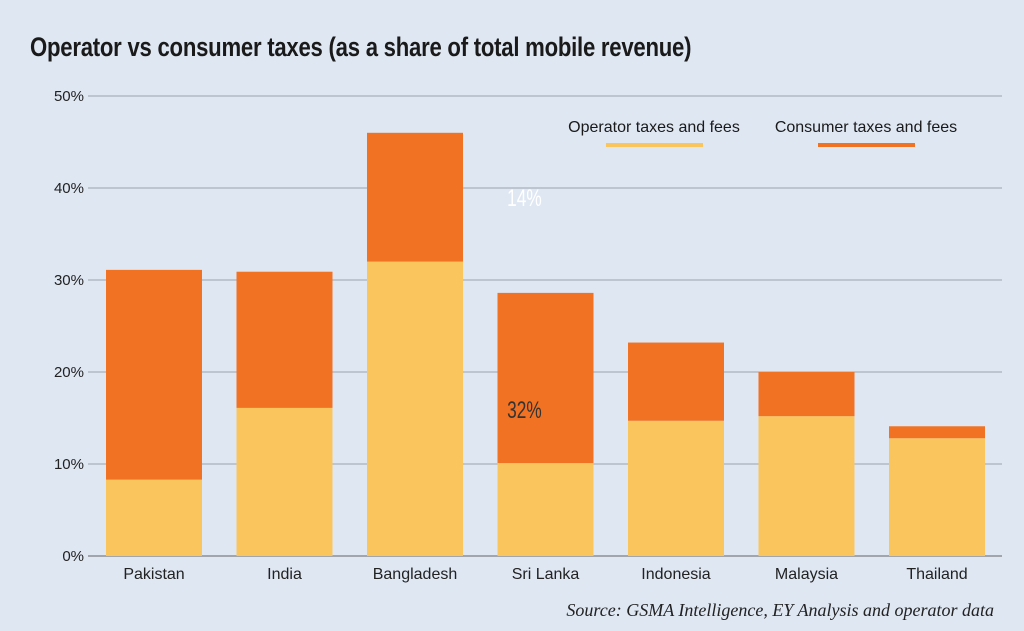 Image resolution: width=1024 pixels, height=631 pixels. Describe the element at coordinates (415, 574) in the screenshot. I see `x-tick-label: Bangladesh` at that location.